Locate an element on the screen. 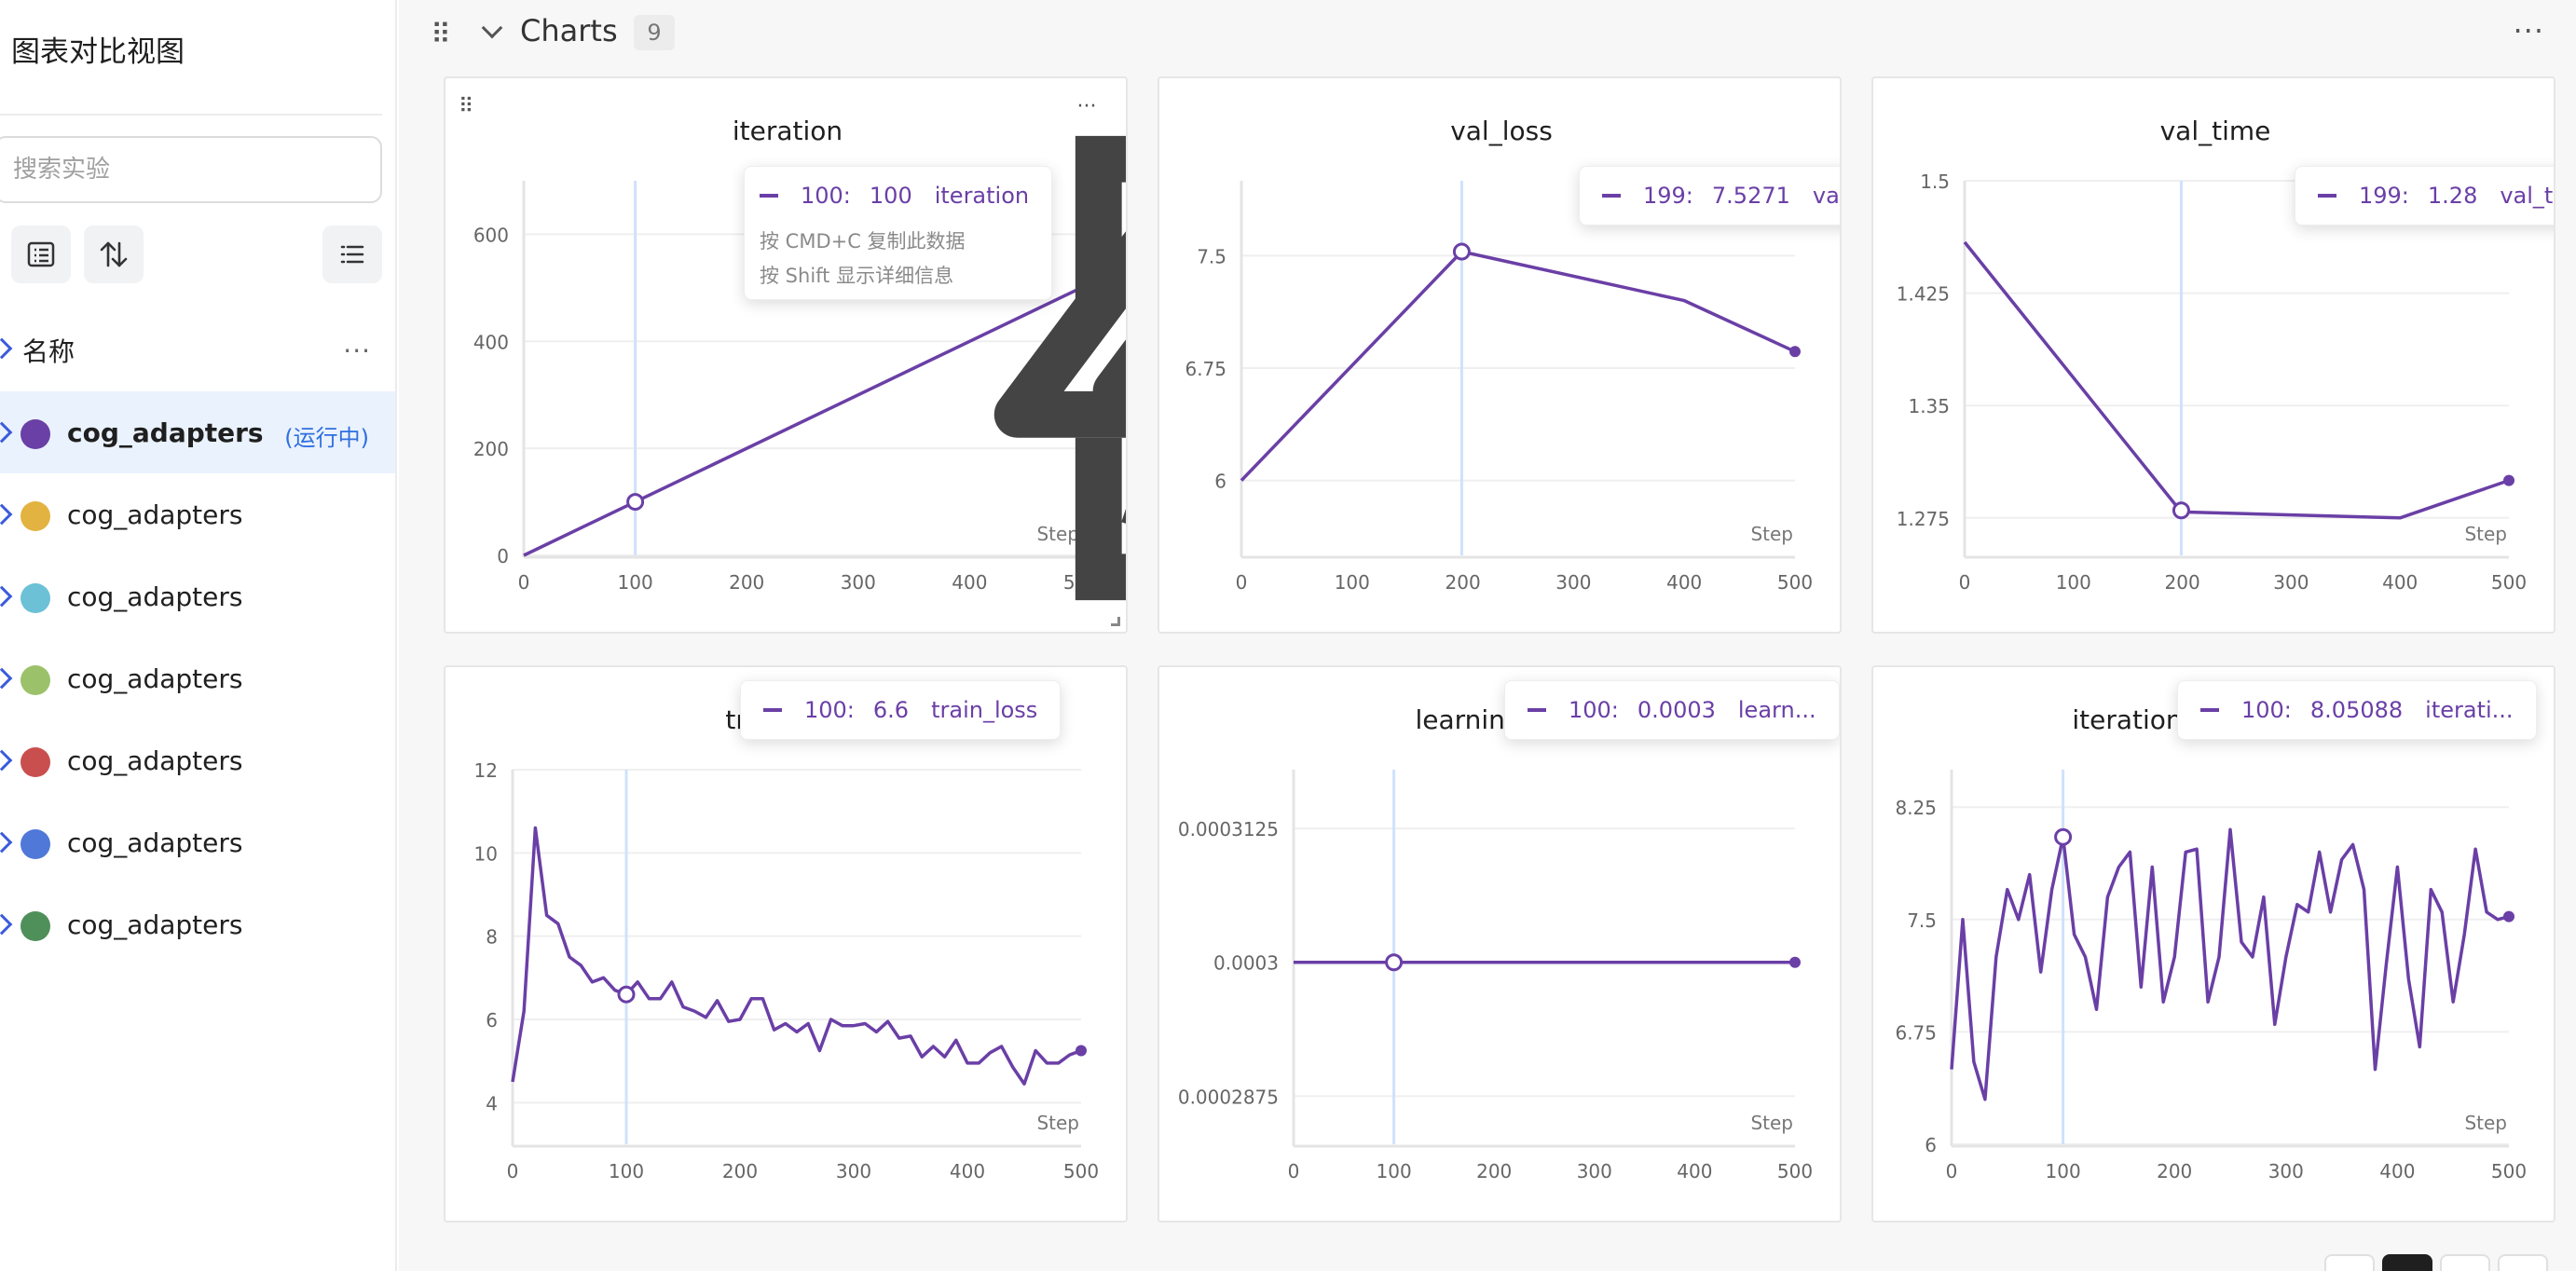 This screenshot has width=2576, height=1271. y-tick-label: 1.35 is located at coordinates (1929, 406).